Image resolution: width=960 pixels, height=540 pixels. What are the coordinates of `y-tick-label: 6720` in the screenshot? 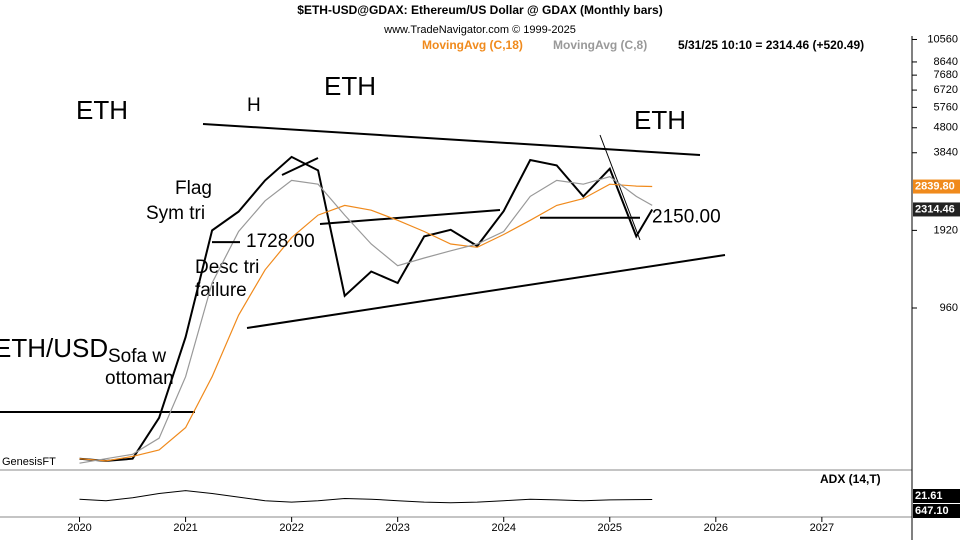 It's located at (946, 90).